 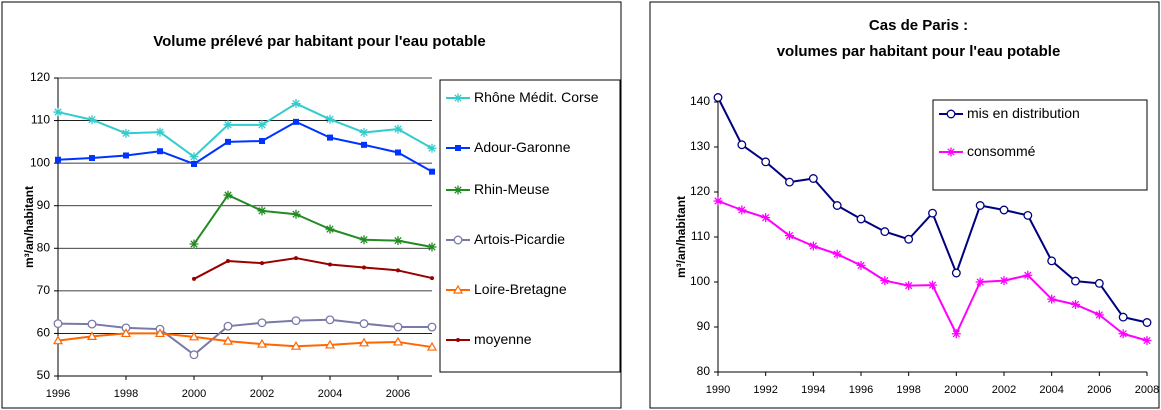 What do you see at coordinates (44, 333) in the screenshot?
I see `y-tick-label: 60` at bounding box center [44, 333].